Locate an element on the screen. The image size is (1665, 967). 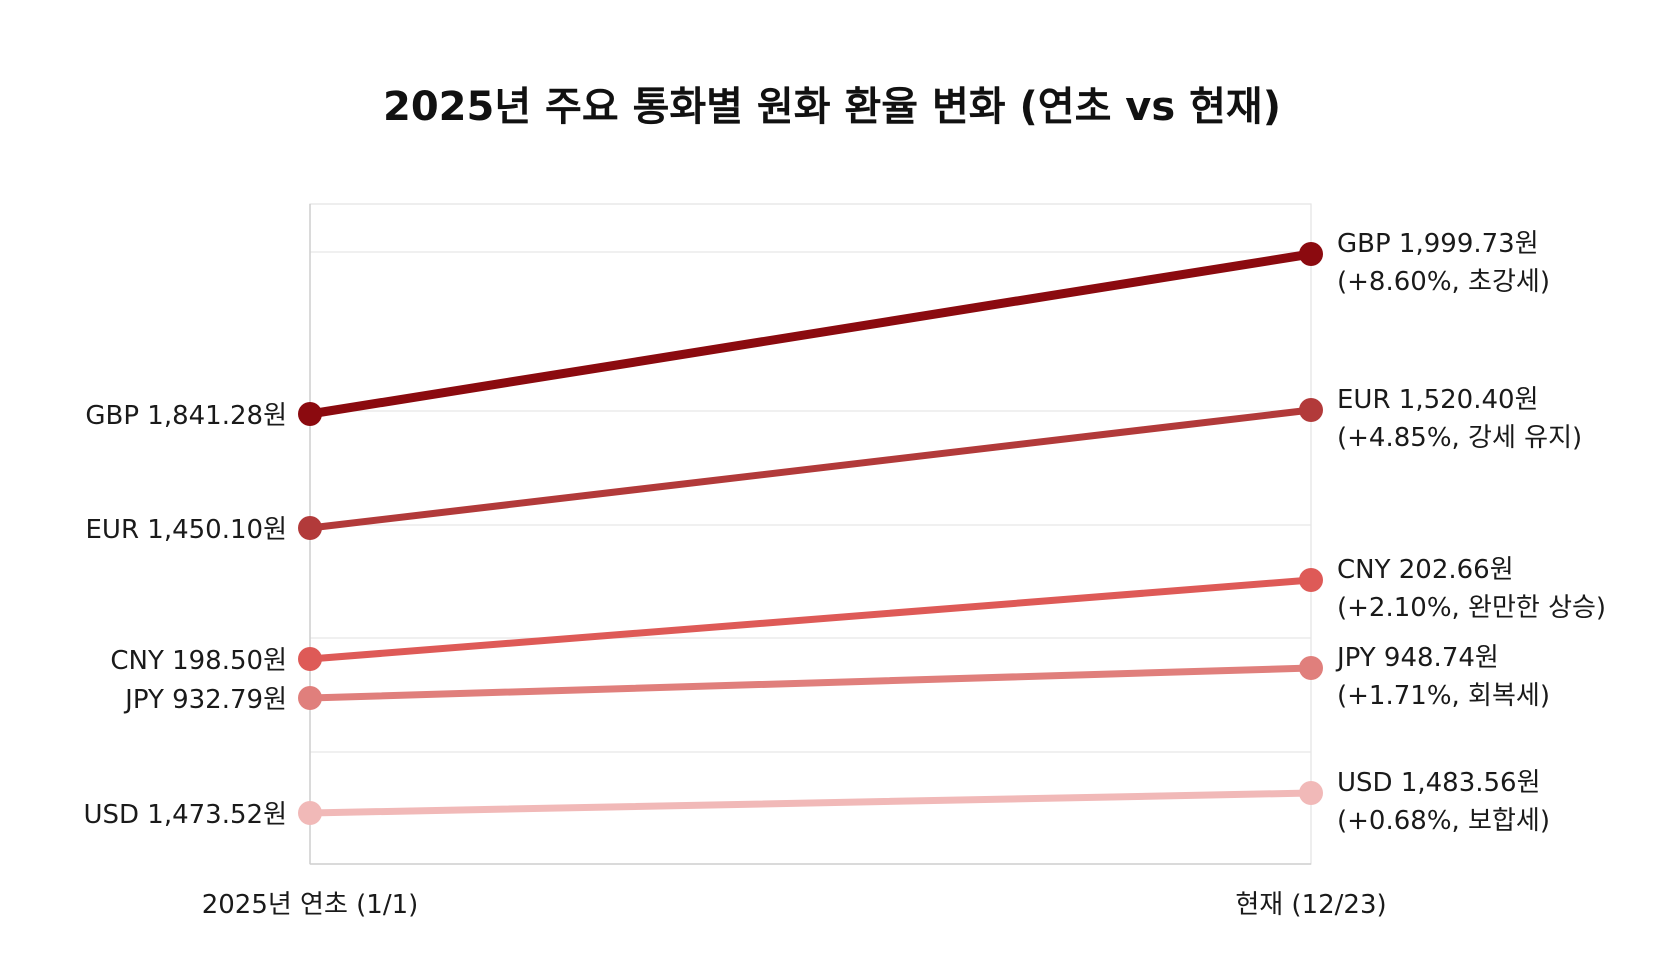
end-label-usd: USD 1,483.56원 is located at coordinates (1439, 783).